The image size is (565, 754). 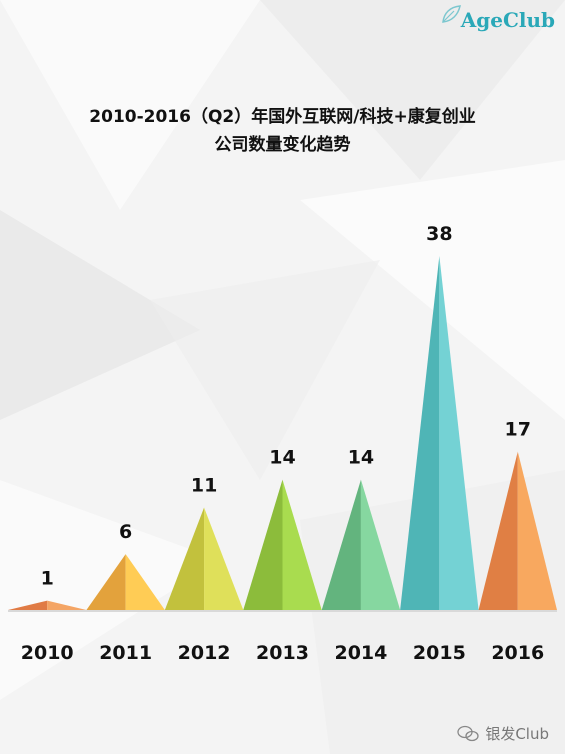 What do you see at coordinates (439, 653) in the screenshot?
I see `x-tick-label: 2015` at bounding box center [439, 653].